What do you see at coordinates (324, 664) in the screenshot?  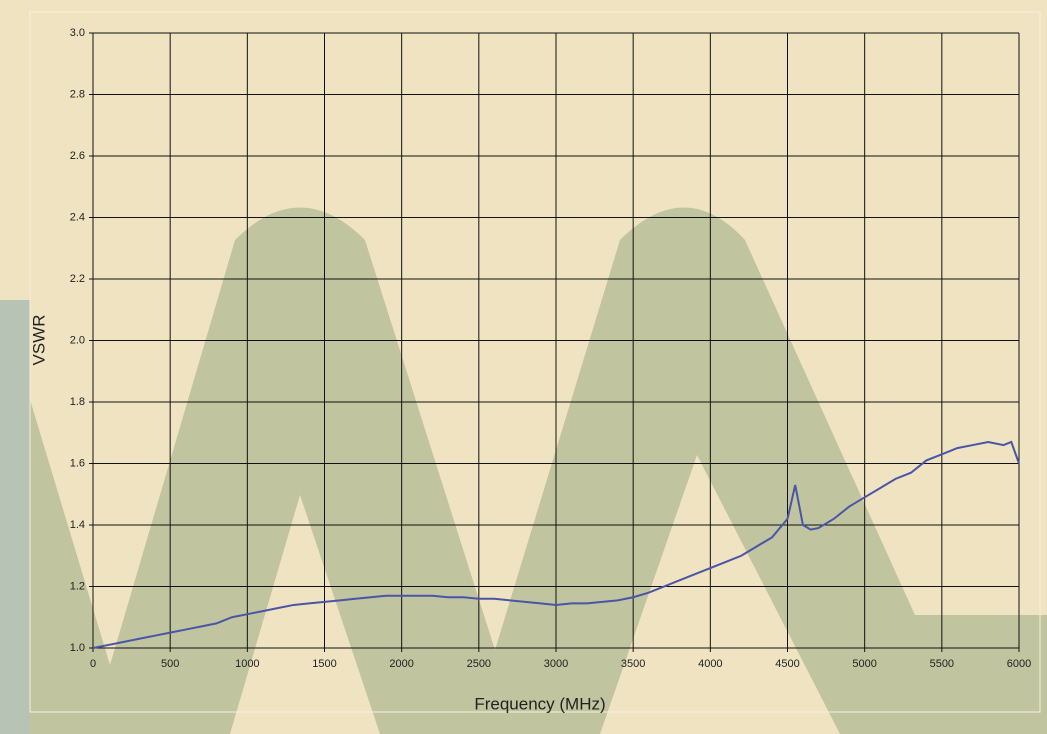 I see `x-tick-label: 1500` at bounding box center [324, 664].